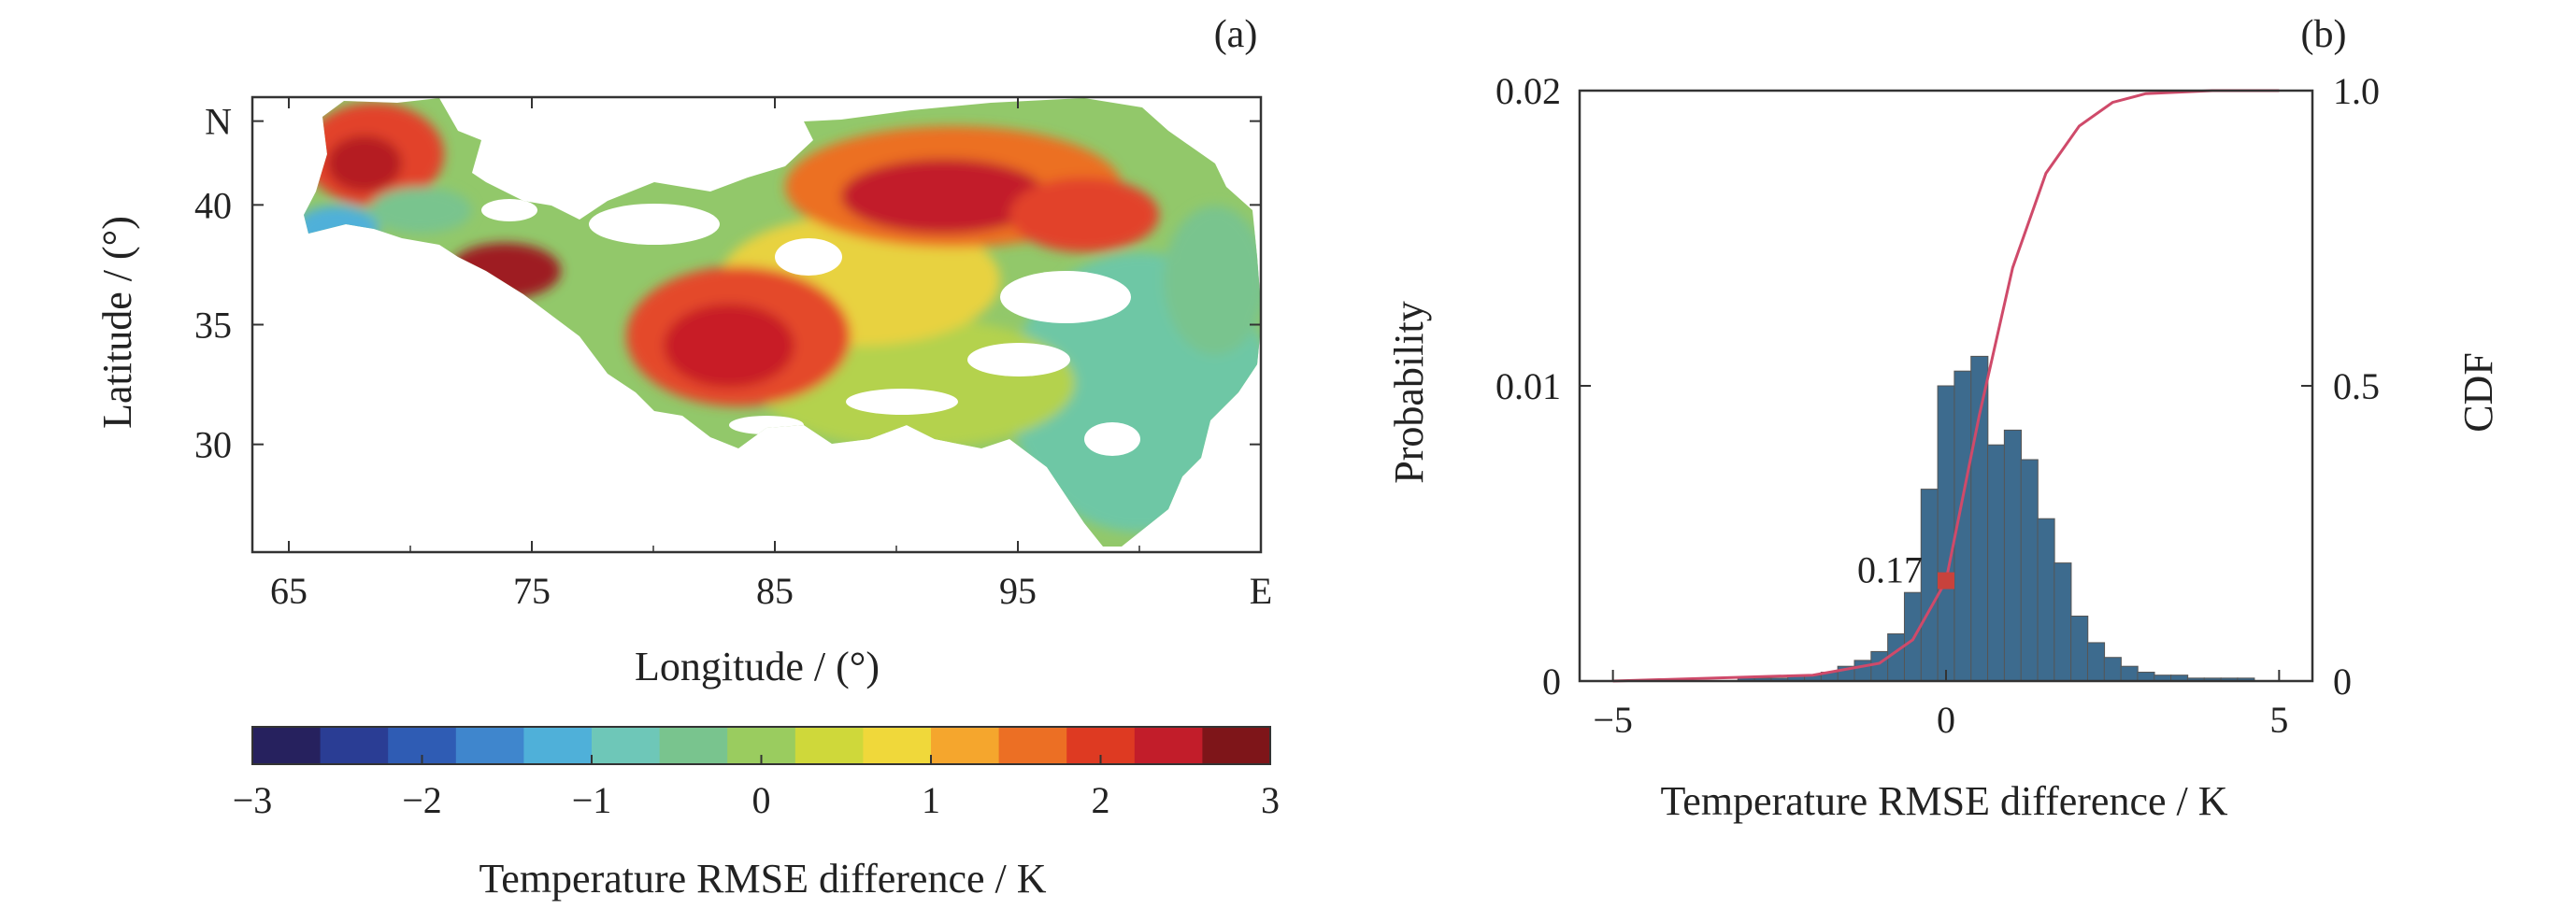  What do you see at coordinates (592, 800) in the screenshot?
I see `colorbar-tick-label: −1` at bounding box center [592, 800].